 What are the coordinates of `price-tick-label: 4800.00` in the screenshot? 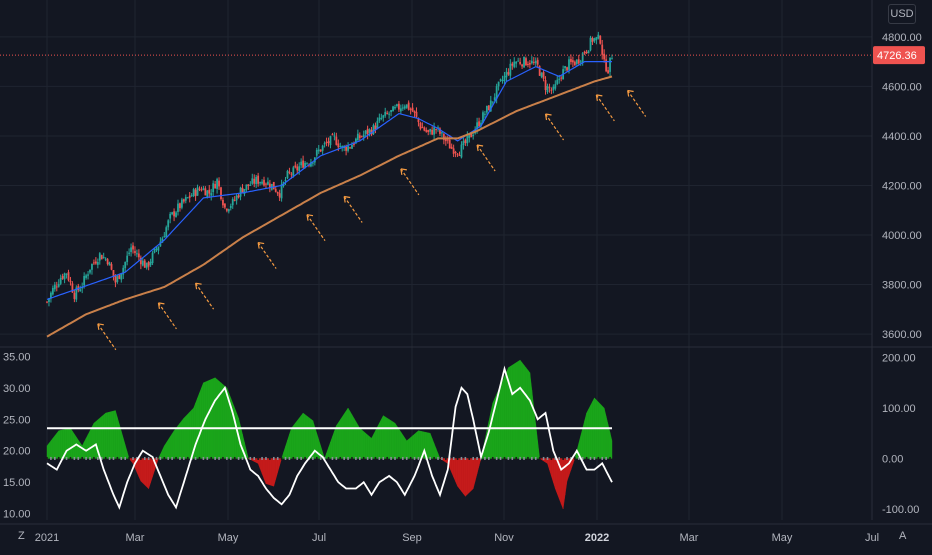 It's located at (902, 38).